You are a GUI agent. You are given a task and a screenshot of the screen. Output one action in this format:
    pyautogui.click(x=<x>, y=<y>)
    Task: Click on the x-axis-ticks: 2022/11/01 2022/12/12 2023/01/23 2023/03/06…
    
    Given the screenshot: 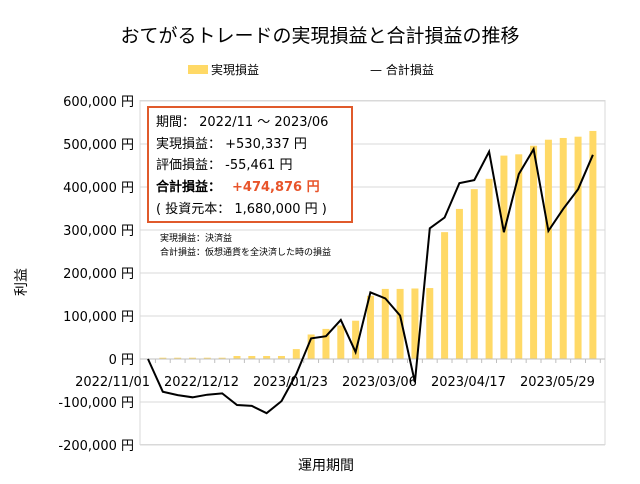 What is the action you would take?
    pyautogui.click(x=338, y=374)
    